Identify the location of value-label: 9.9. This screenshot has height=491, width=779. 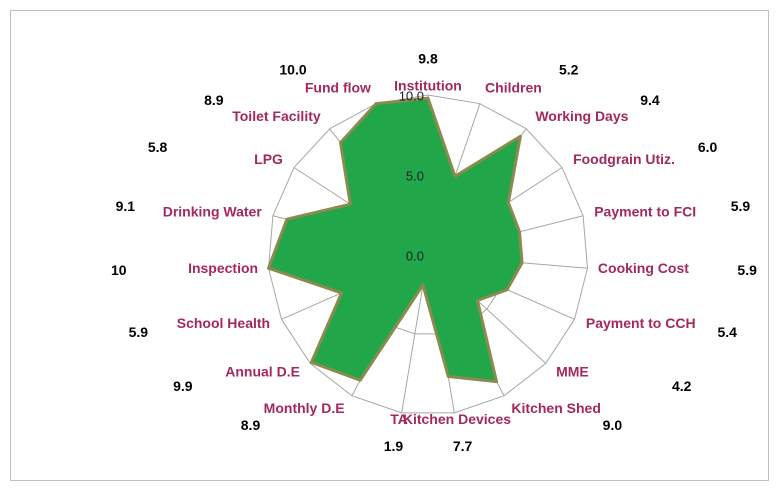
(183, 386).